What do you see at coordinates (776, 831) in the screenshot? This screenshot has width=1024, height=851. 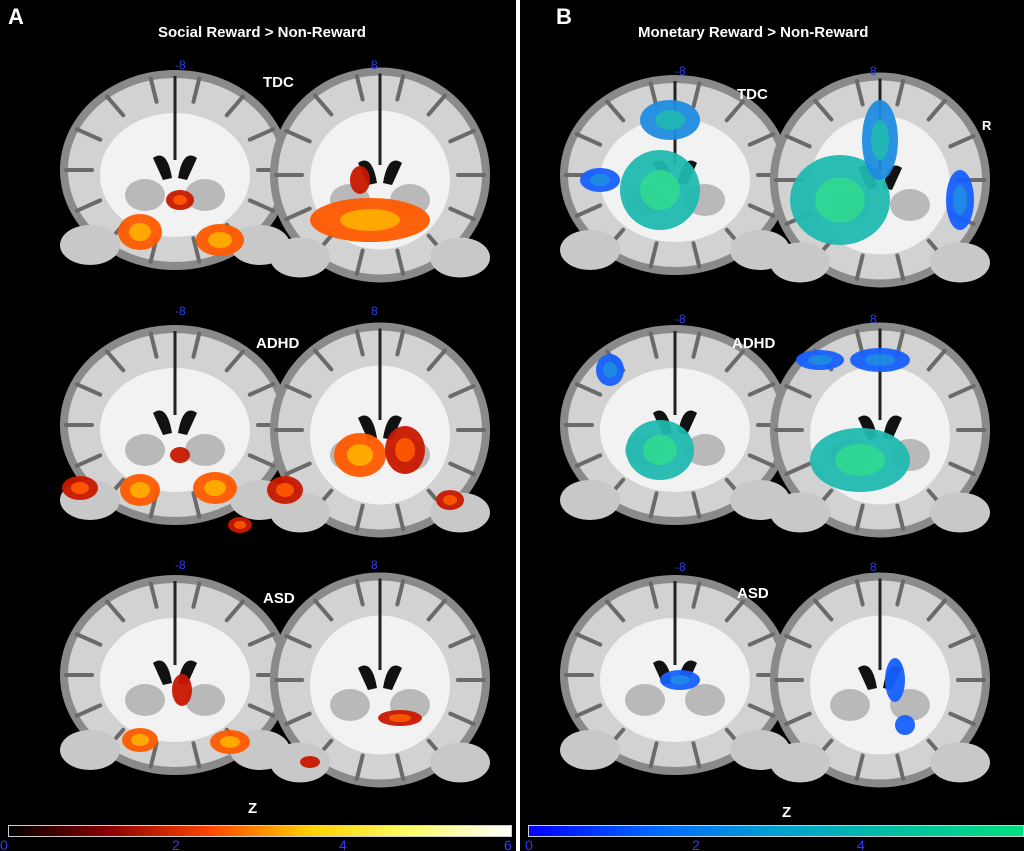 I see `colorbar-monetary` at bounding box center [776, 831].